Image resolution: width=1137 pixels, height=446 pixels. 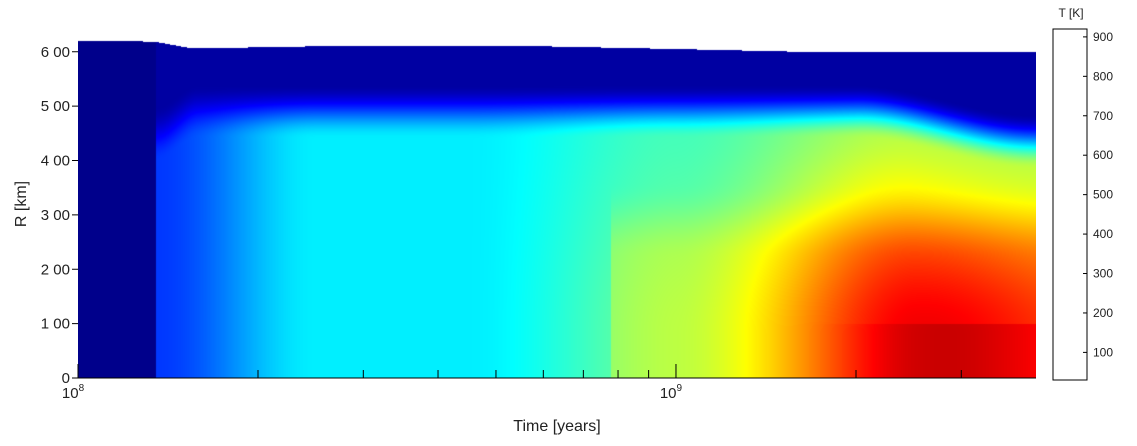 What do you see at coordinates (1103, 155) in the screenshot?
I see `colorbar-tick-label: 600` at bounding box center [1103, 155].